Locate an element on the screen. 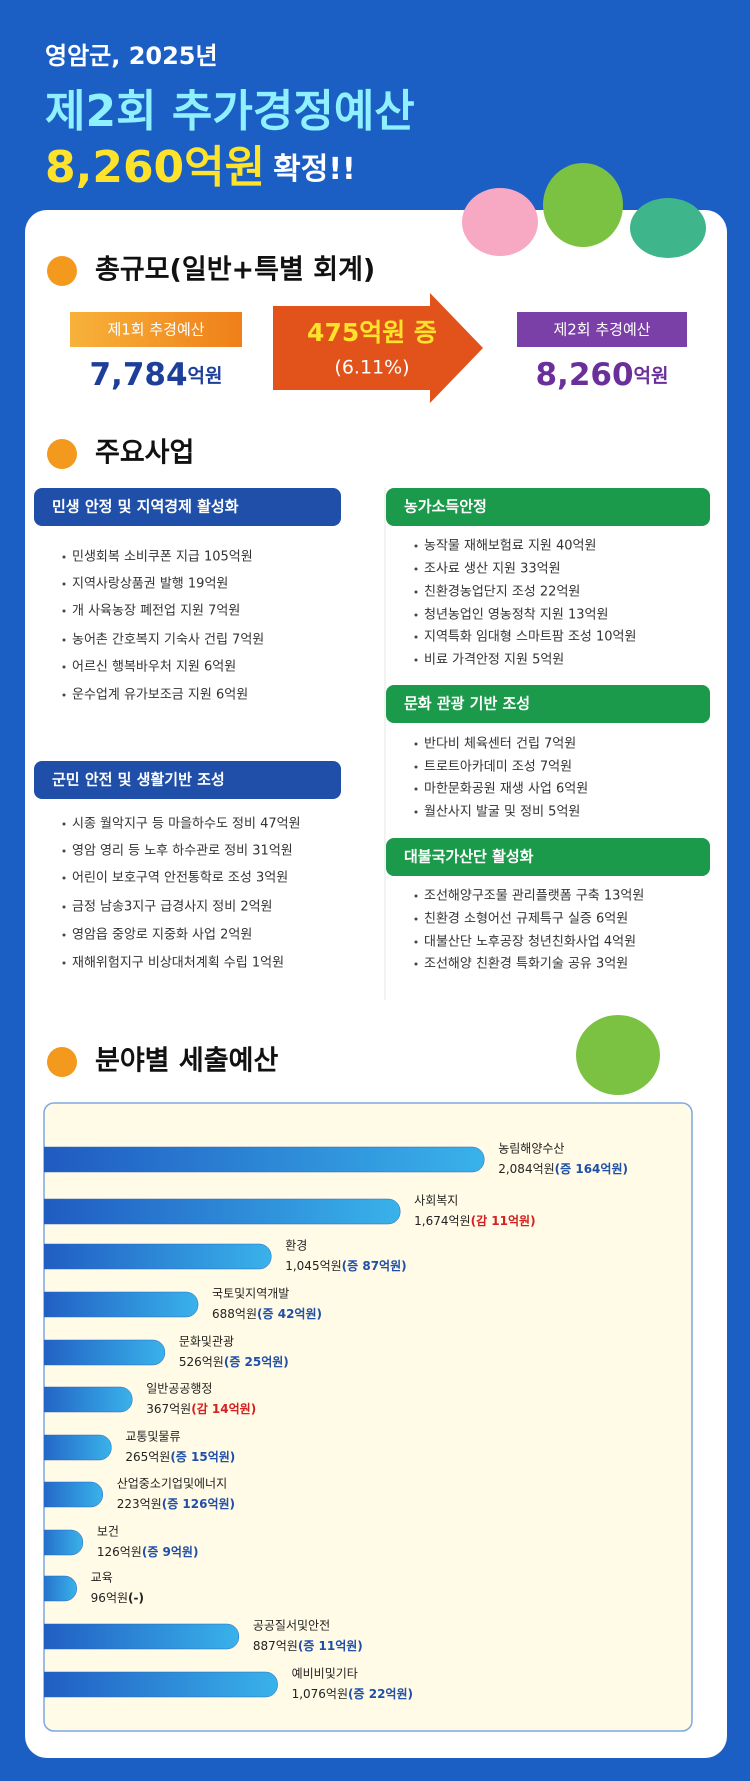 Image resolution: width=750 pixels, height=1781 pixels. section-title: 총규모(일반+특별 회계) is located at coordinates (235, 270).